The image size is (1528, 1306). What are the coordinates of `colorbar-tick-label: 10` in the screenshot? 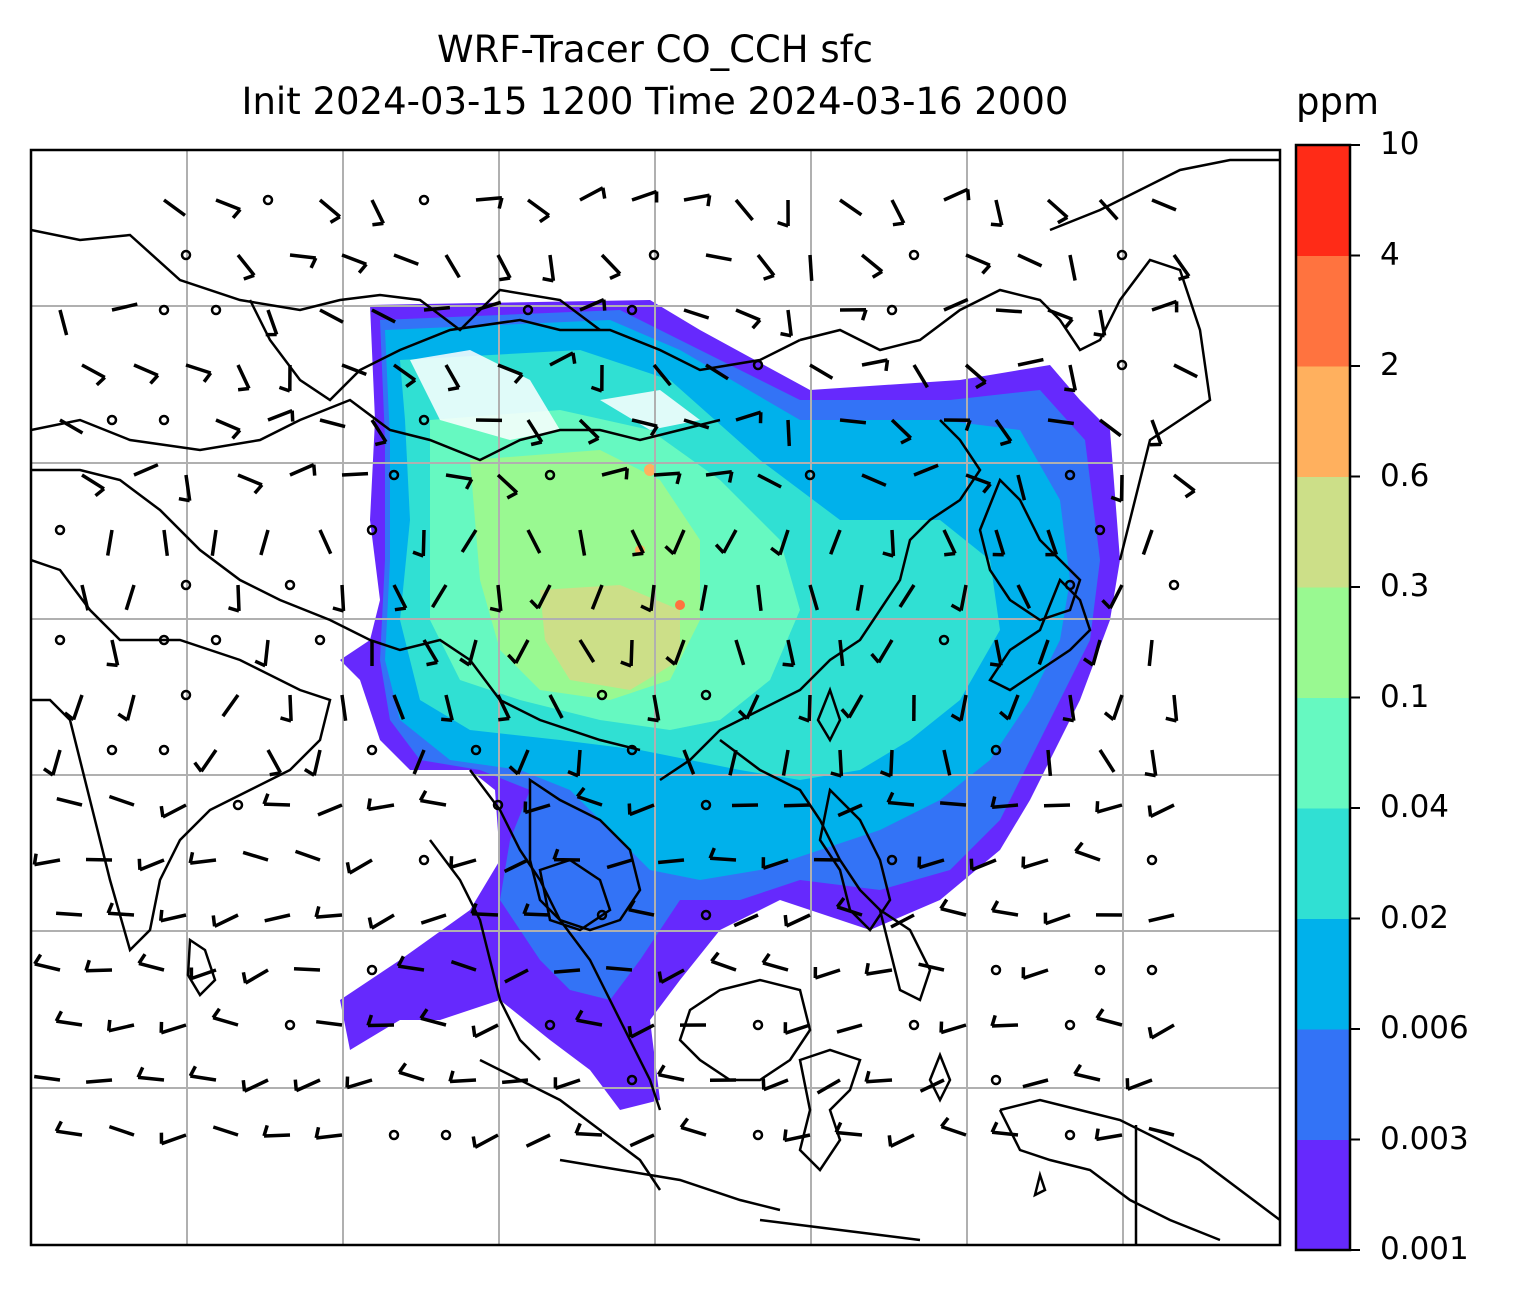 It's located at (1400, 144).